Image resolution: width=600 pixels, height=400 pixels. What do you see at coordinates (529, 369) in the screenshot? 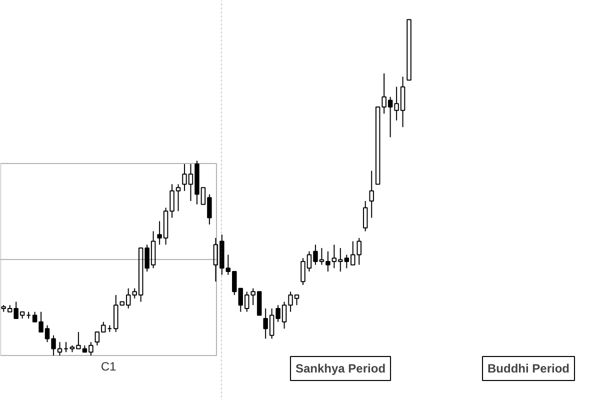
I see `text: Buddhi Period` at bounding box center [529, 369].